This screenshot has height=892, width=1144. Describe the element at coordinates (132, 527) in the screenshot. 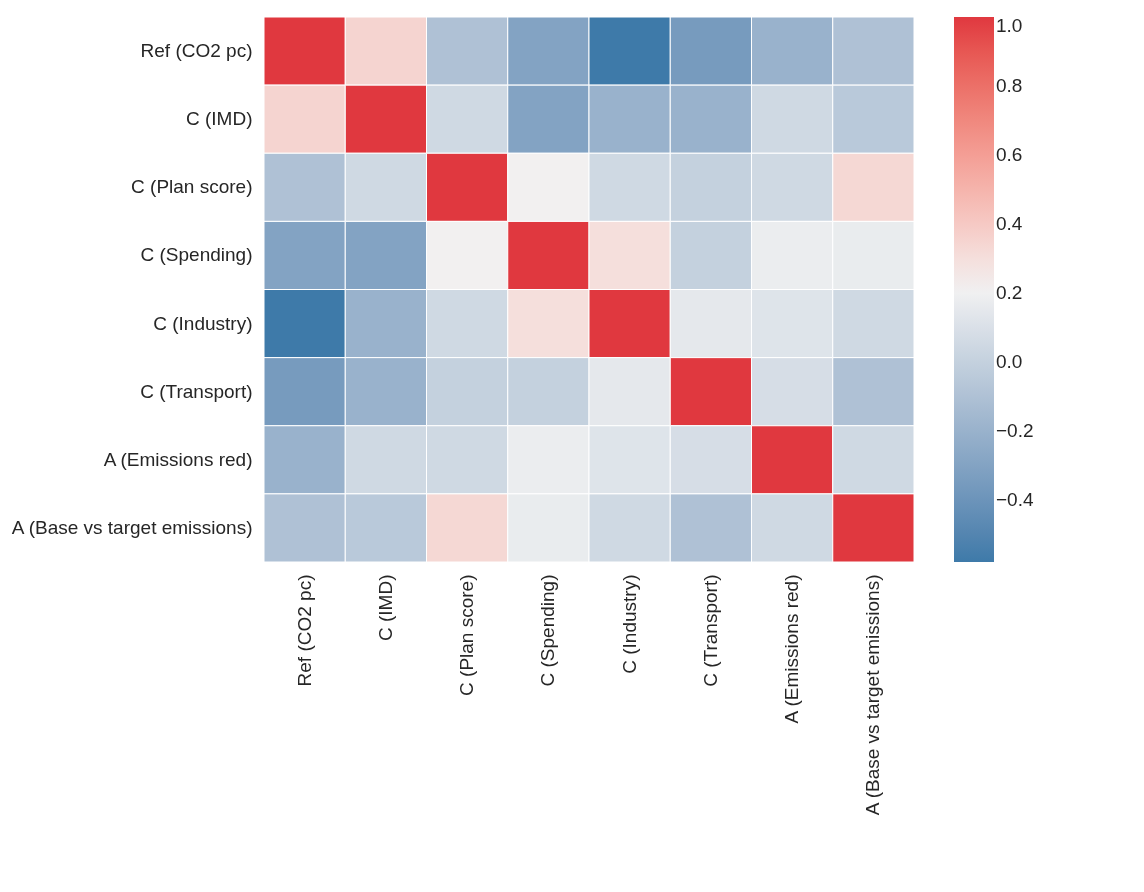

I see `y-tick-label: A (Base vs target emissions)` at that location.